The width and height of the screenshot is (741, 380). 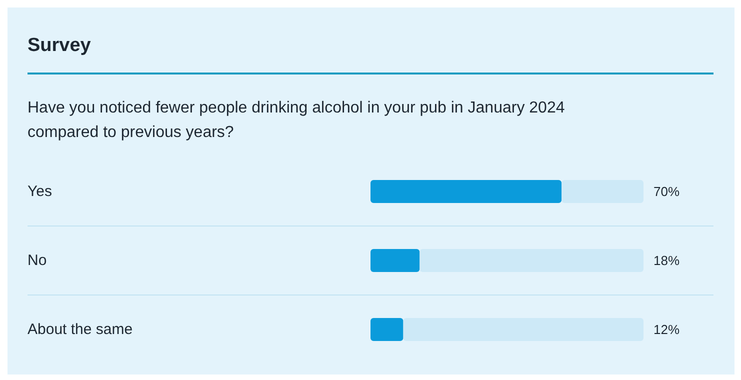 I want to click on y-tick-label: About the same, so click(x=80, y=329).